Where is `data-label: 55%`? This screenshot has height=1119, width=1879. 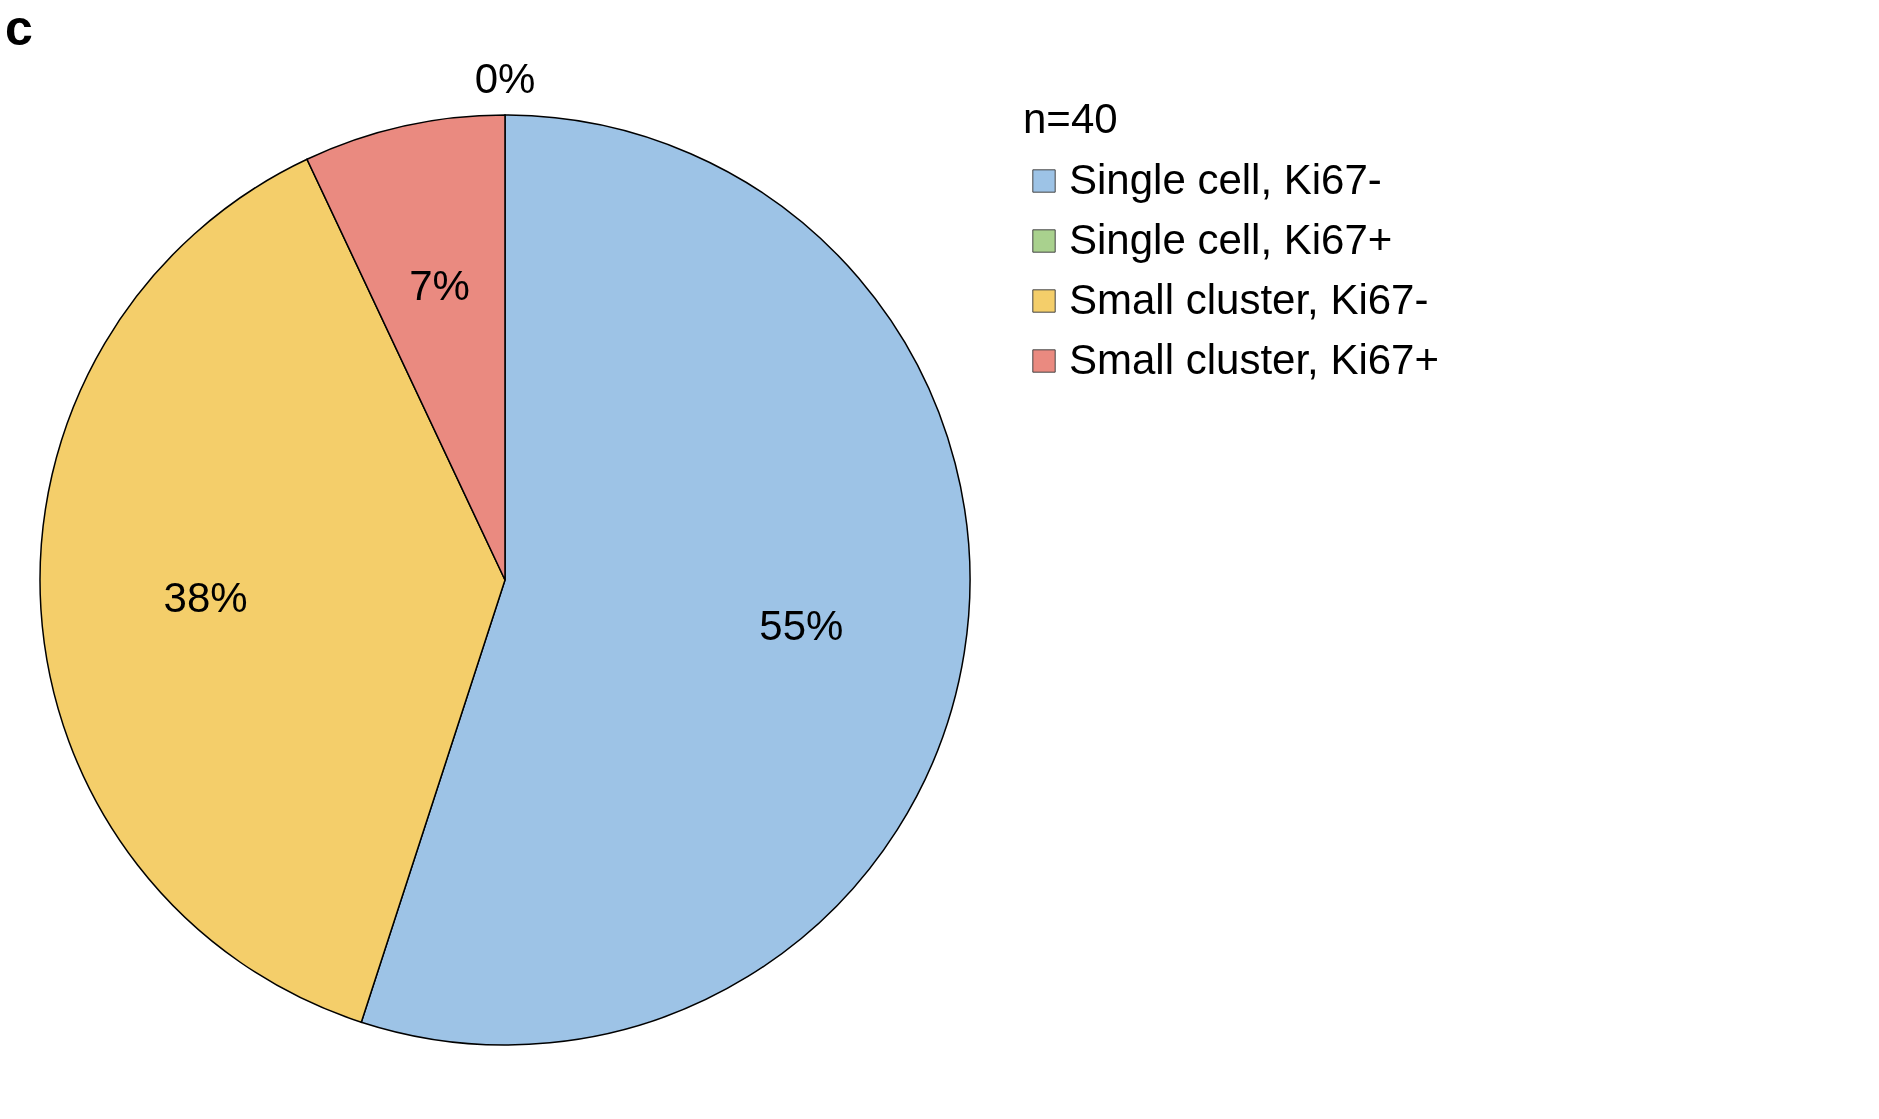
data-label: 55% is located at coordinates (801, 625).